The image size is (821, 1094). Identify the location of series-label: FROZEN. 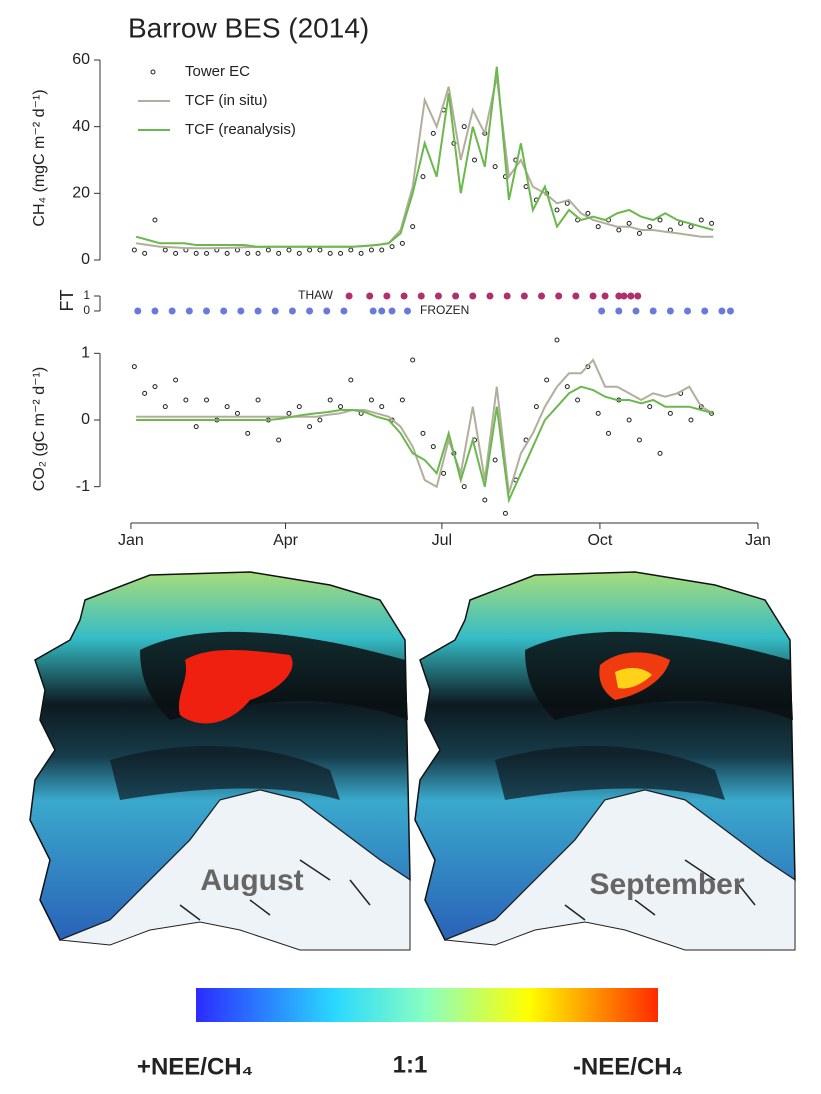
(444, 310).